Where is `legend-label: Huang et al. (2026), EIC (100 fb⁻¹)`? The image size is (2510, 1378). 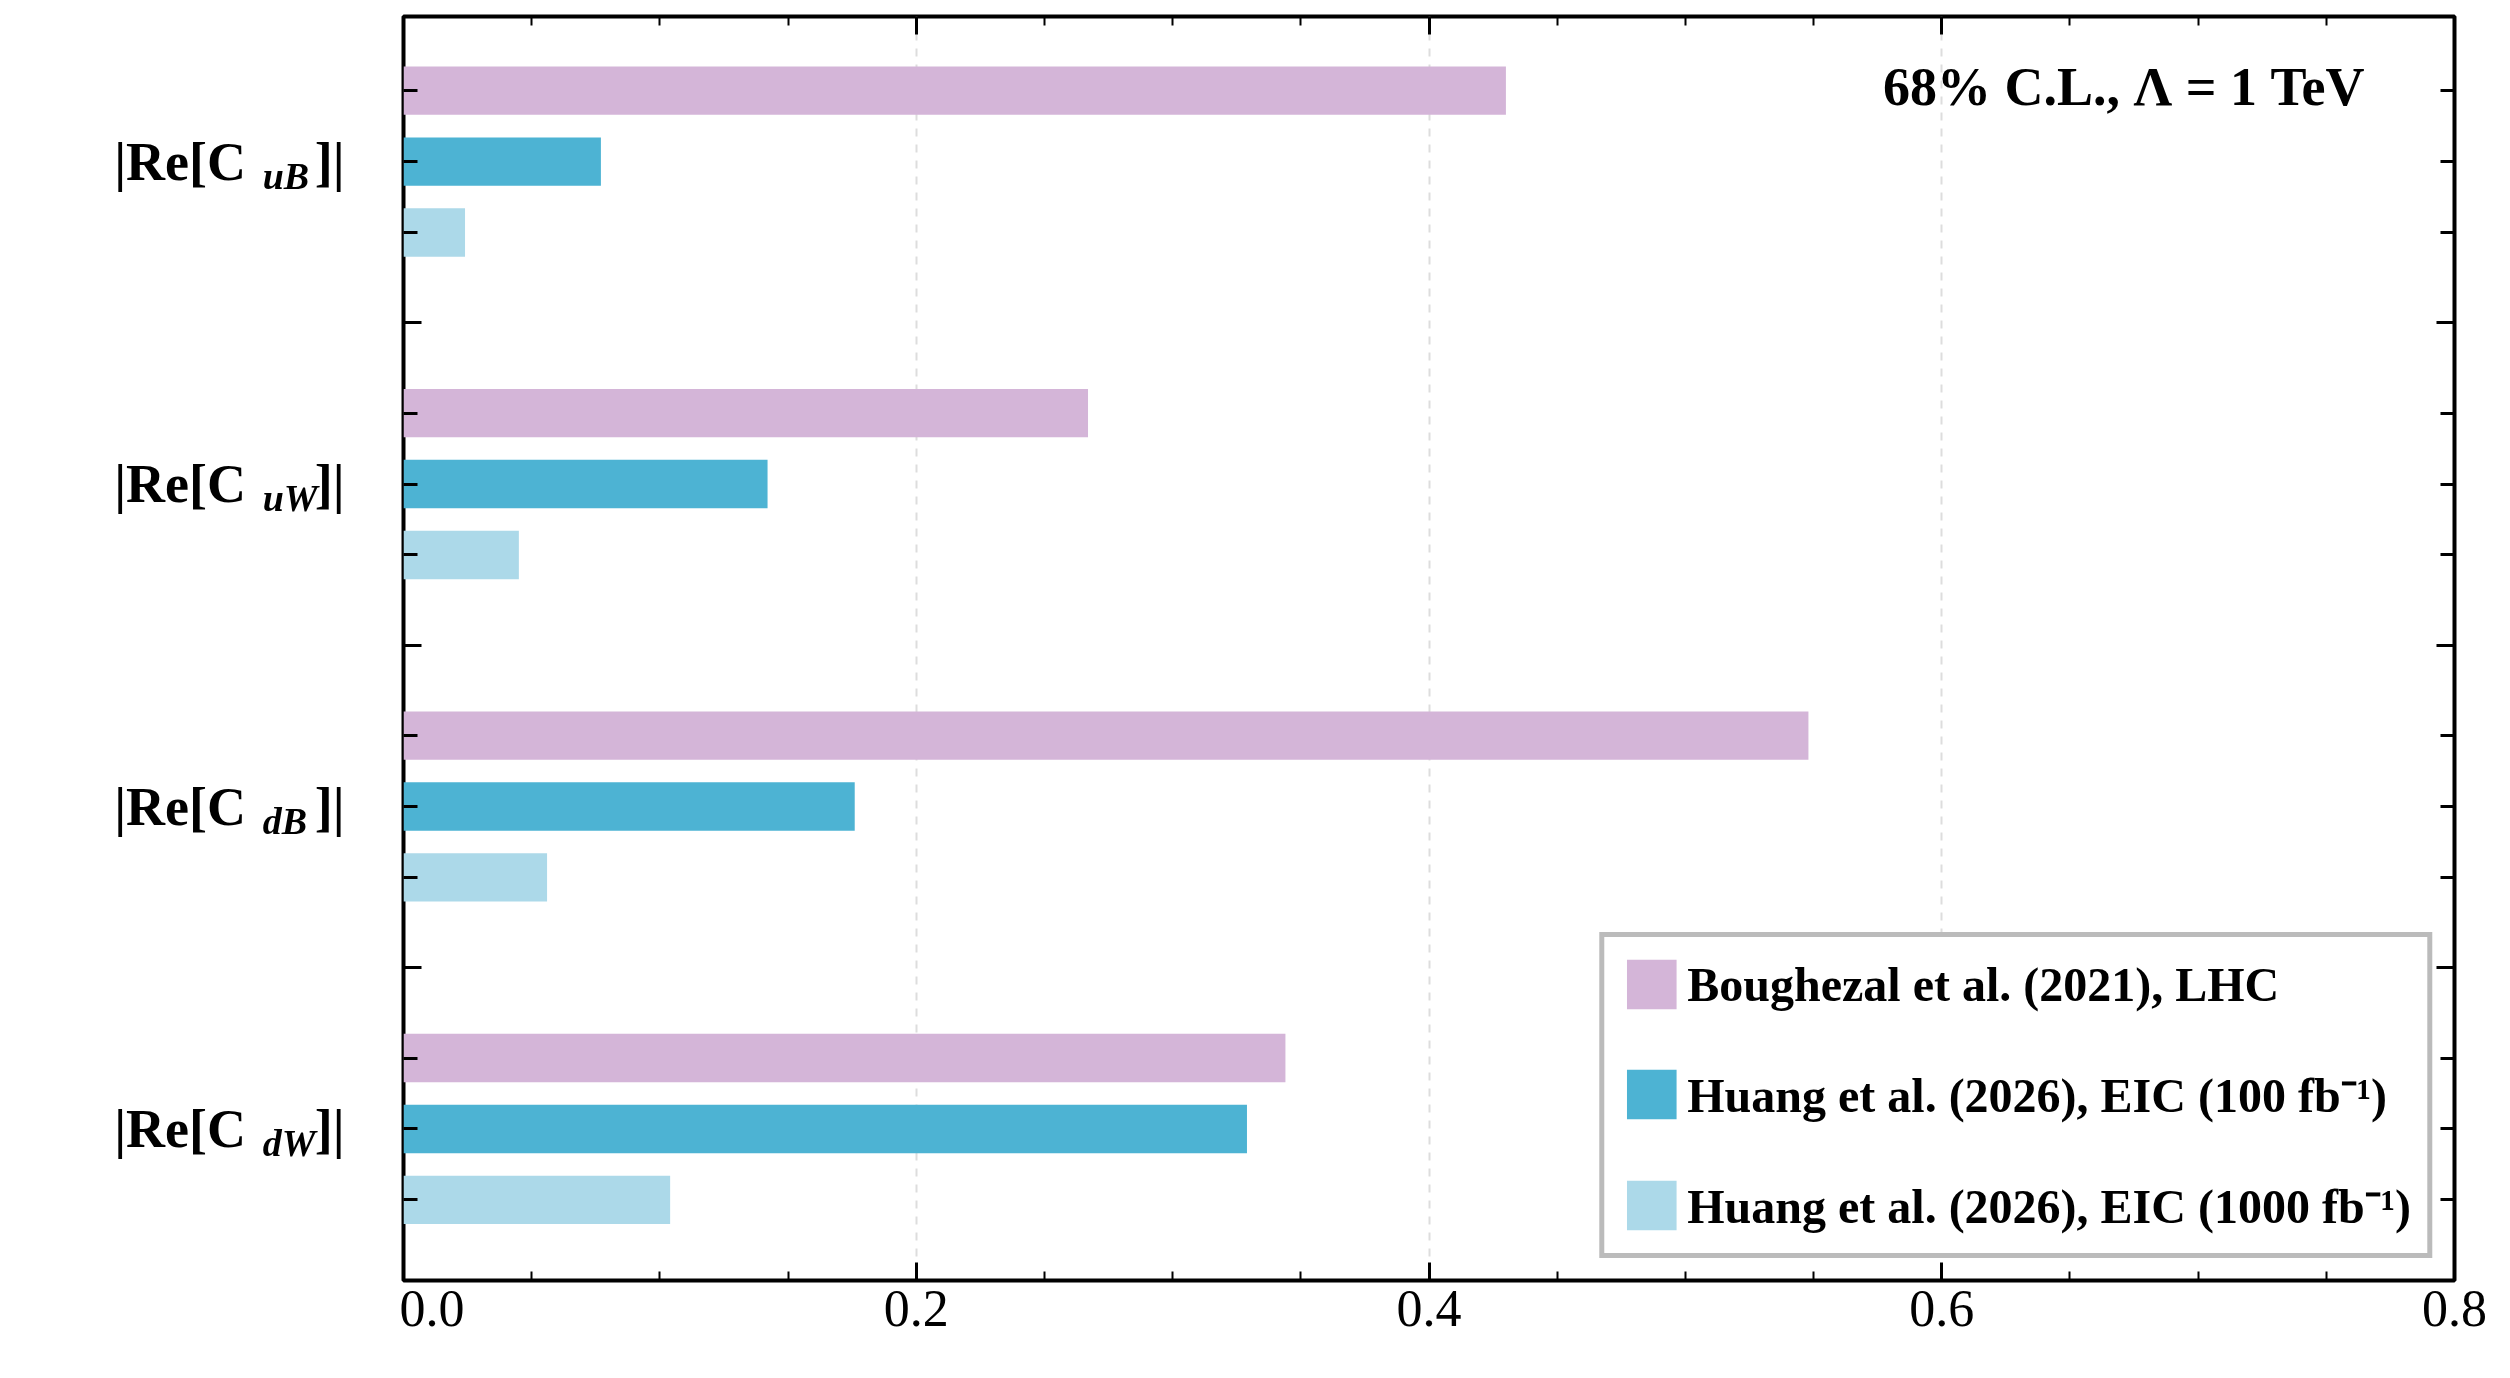
legend-label: Huang et al. (2026), EIC (100 fb⁻¹) is located at coordinates (2037, 1096).